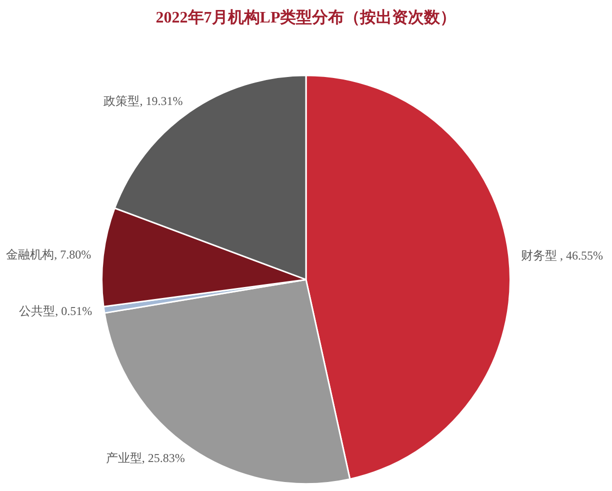  I want to click on slice-label: 财务型 , 46.55%, so click(561, 255).